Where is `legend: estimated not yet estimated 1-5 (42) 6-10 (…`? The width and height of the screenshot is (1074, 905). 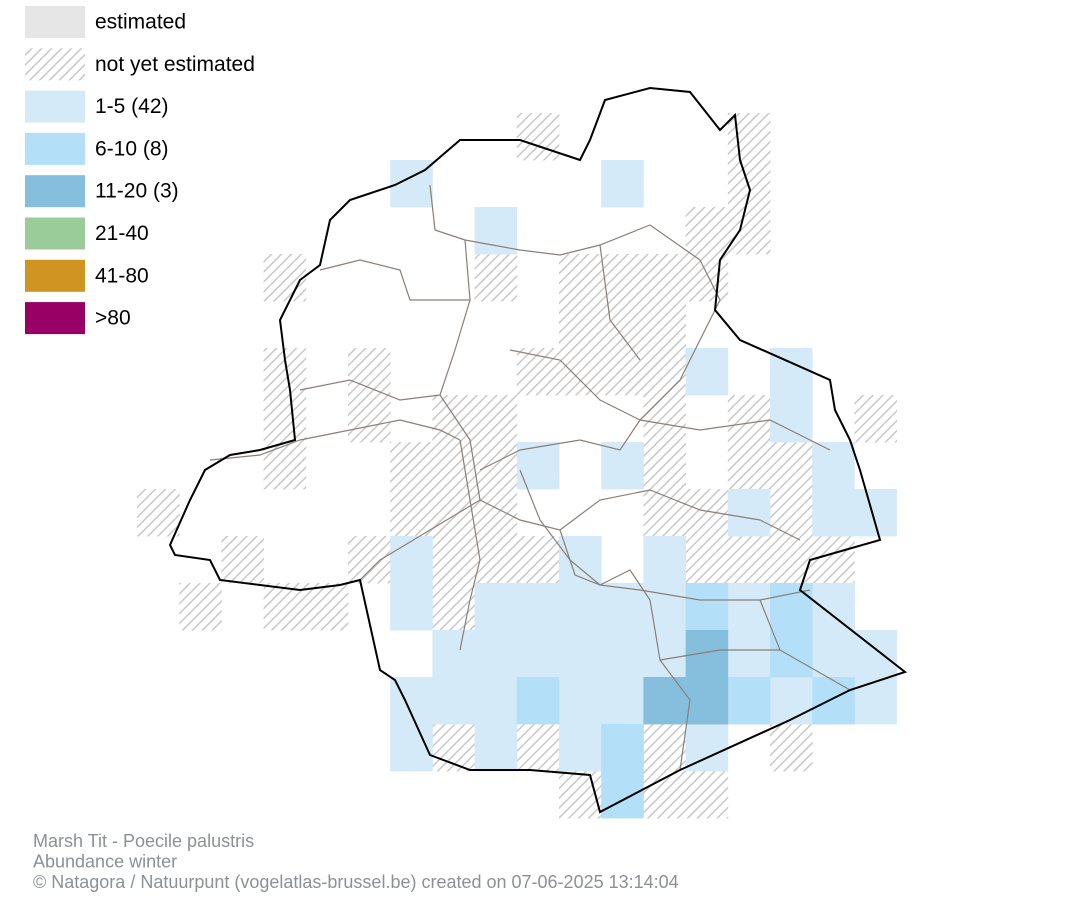 legend: estimated not yet estimated 1-5 (42) 6-10 (… is located at coordinates (140, 170).